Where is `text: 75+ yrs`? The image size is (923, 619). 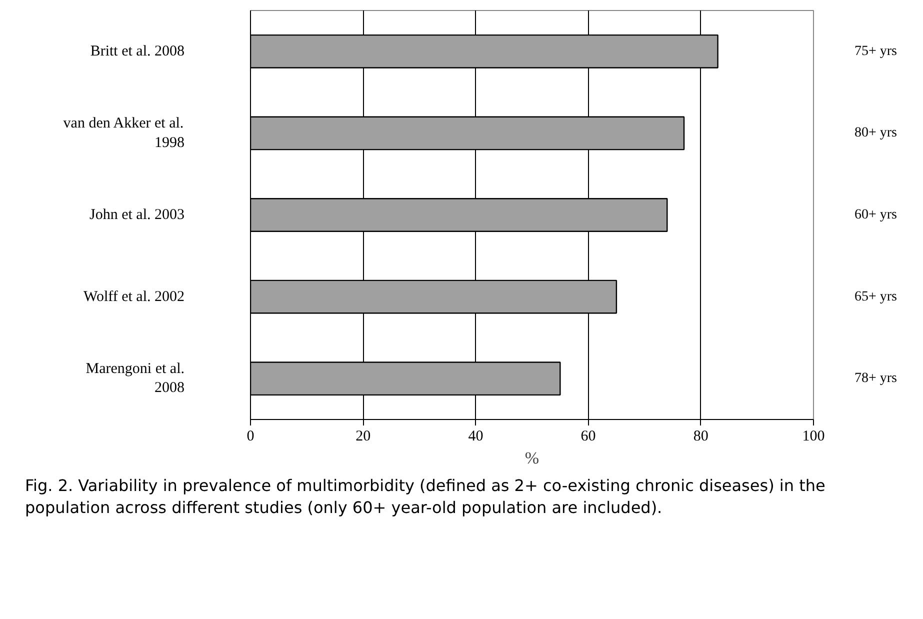
text: 75+ yrs is located at coordinates (876, 51).